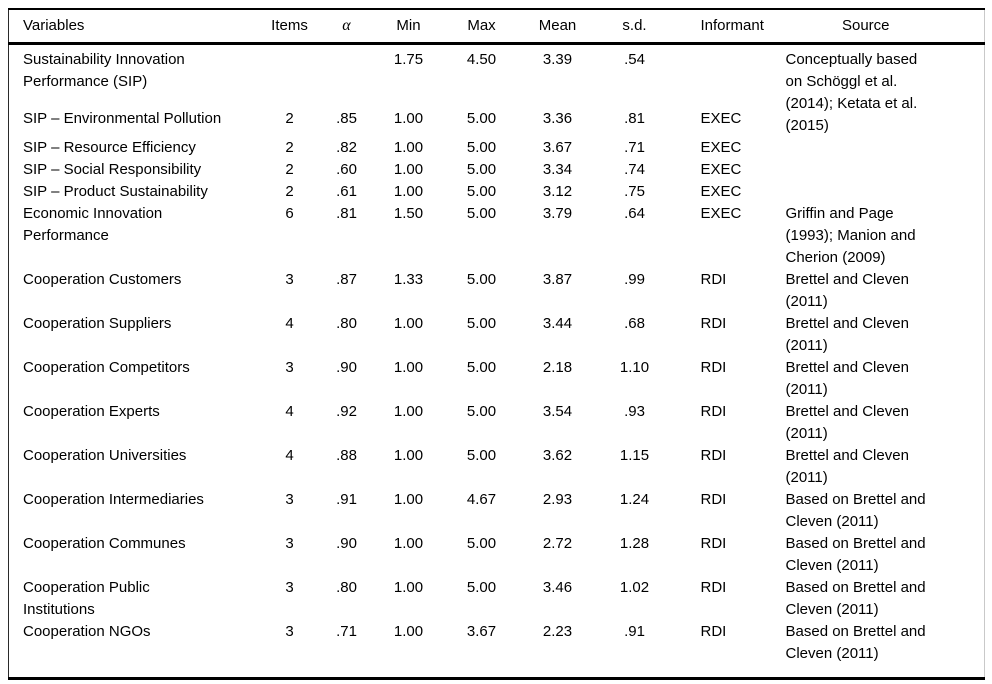 This screenshot has width=992, height=684. Describe the element at coordinates (133, 27) in the screenshot. I see `column-header-variables: Variables` at that location.